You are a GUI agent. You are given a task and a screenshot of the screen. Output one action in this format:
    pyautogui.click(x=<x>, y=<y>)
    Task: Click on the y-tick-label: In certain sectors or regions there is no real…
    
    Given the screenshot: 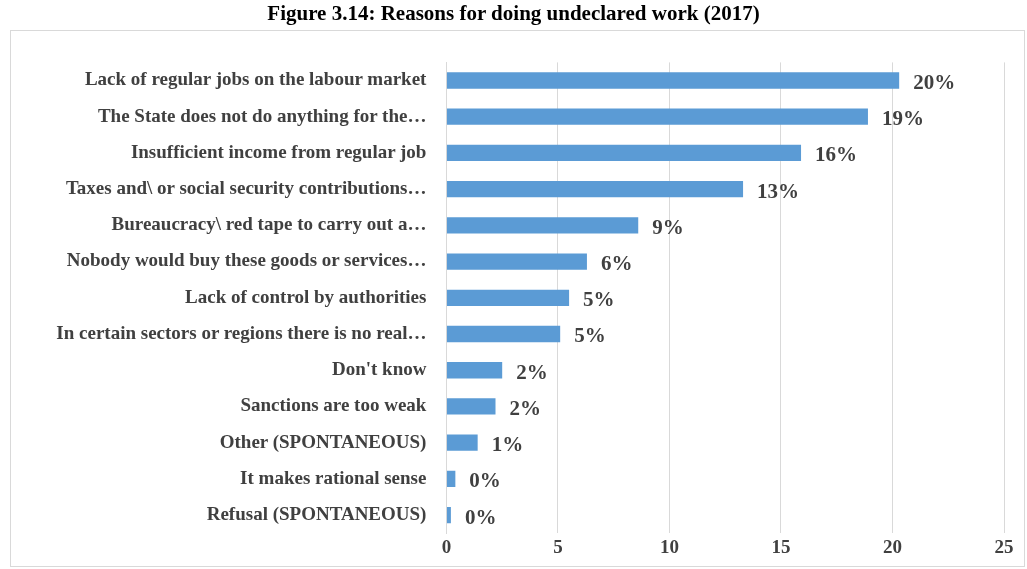 What is the action you would take?
    pyautogui.click(x=241, y=332)
    